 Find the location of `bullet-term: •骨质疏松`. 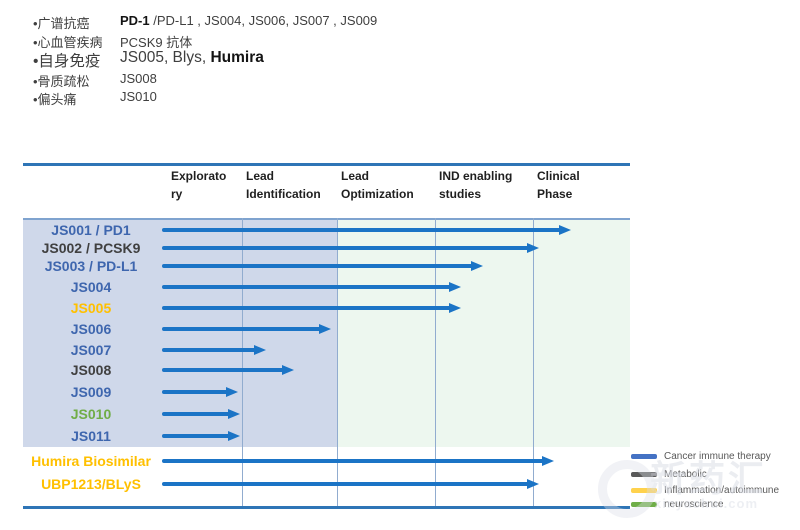

bullet-term: •骨质疏松 is located at coordinates (61, 81).